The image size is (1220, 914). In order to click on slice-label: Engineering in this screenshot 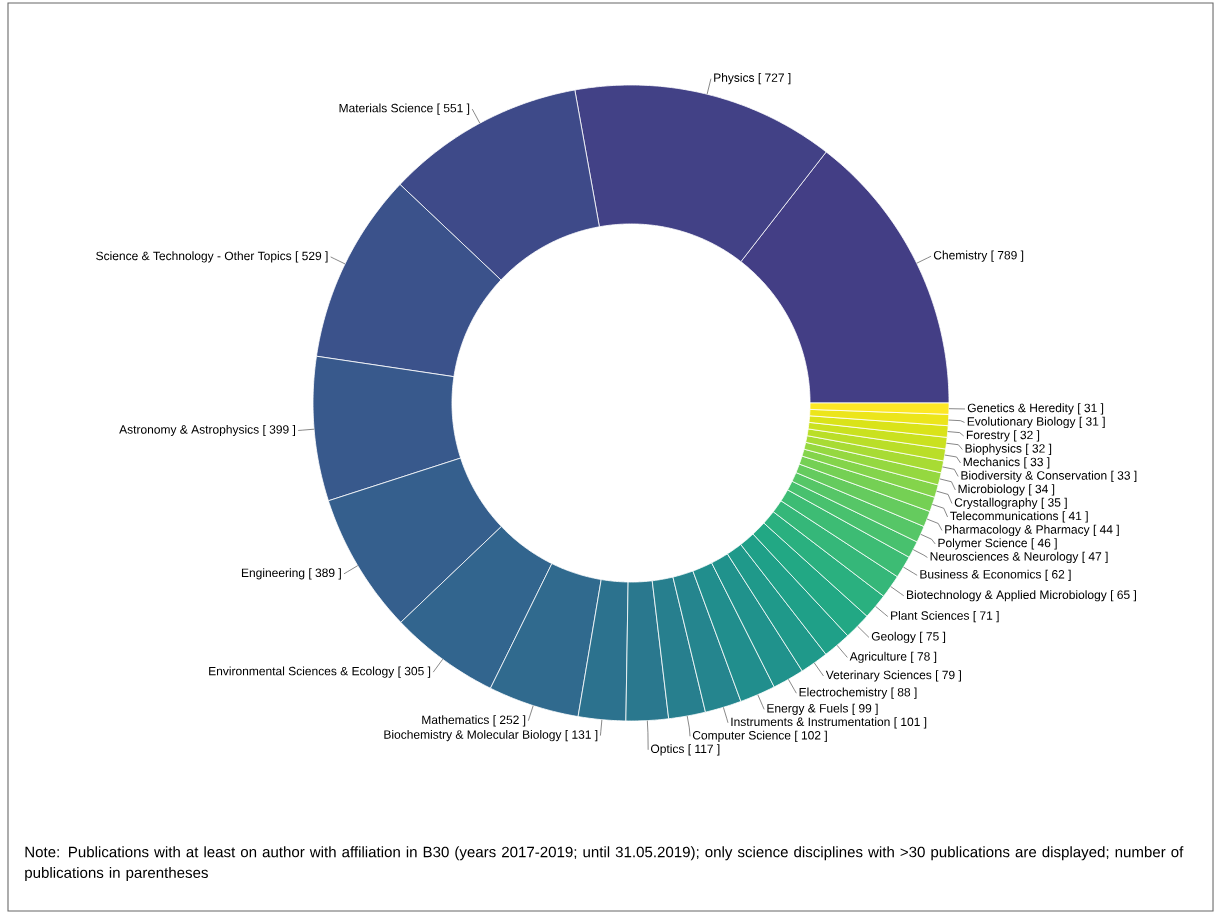, I will do `click(273, 574)`.